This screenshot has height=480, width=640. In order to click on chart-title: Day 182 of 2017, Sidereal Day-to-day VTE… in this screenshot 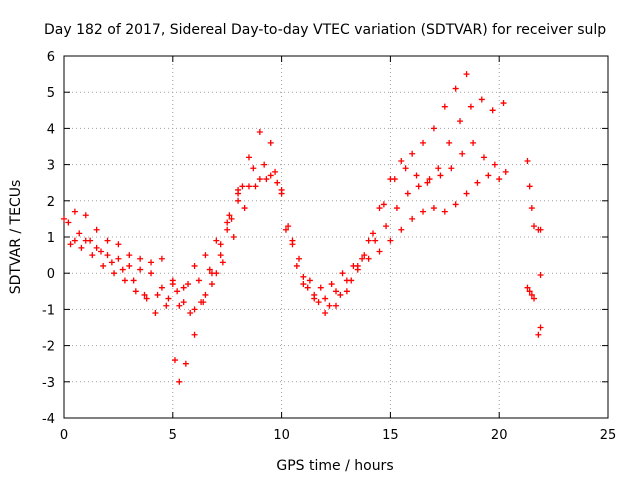, I will do `click(325, 30)`.